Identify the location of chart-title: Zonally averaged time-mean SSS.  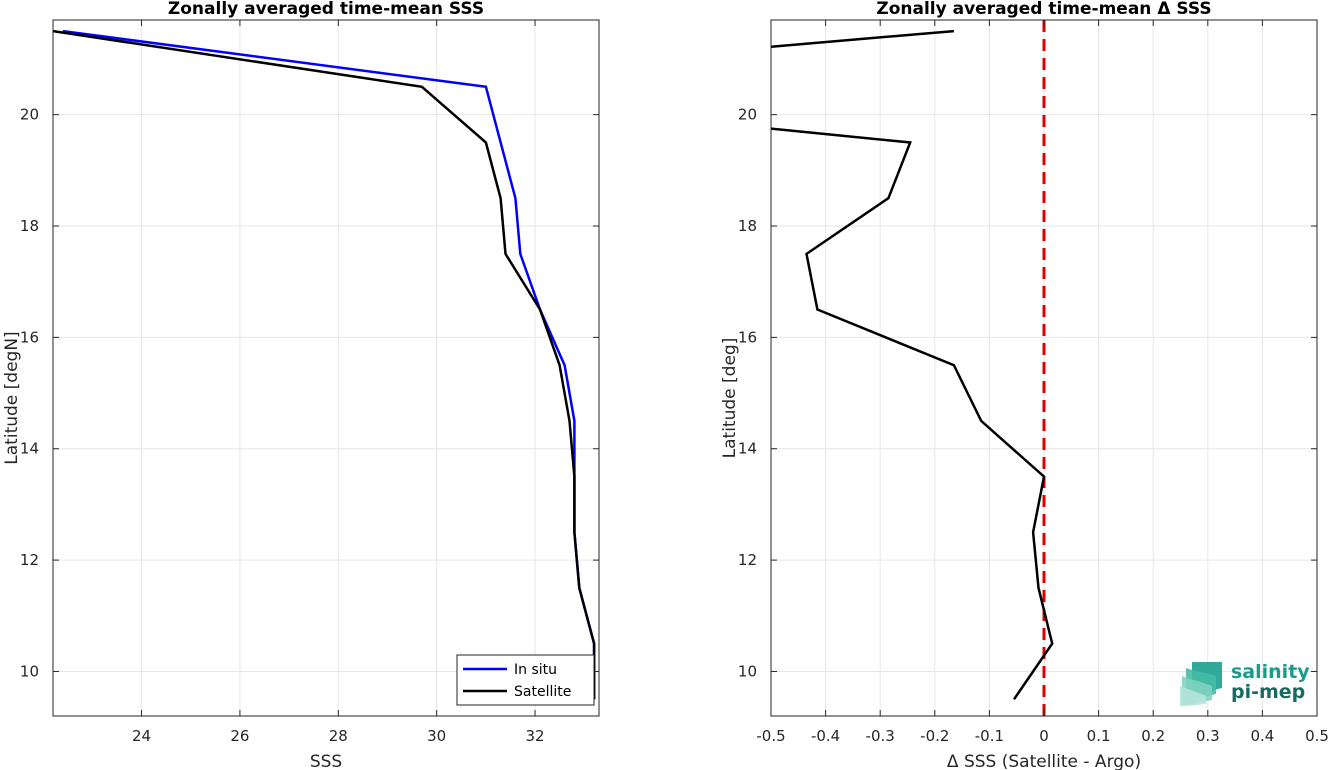
(326, 9).